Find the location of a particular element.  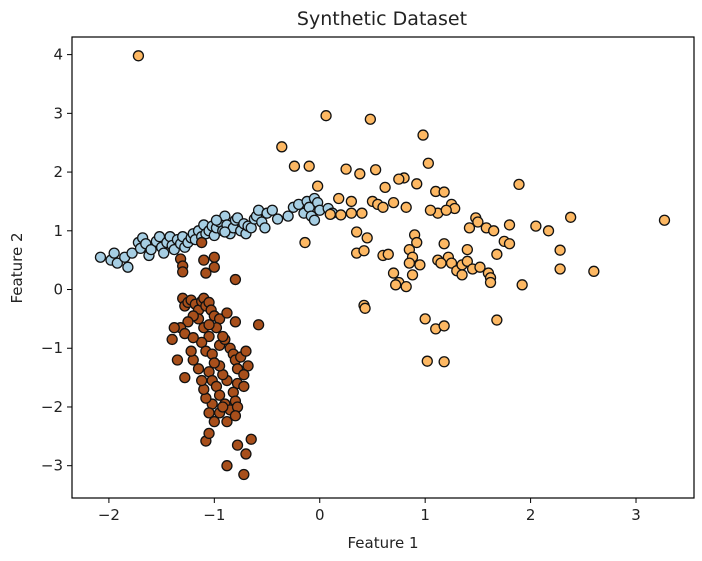

y-tick-label: 3 is located at coordinates (58, 113).